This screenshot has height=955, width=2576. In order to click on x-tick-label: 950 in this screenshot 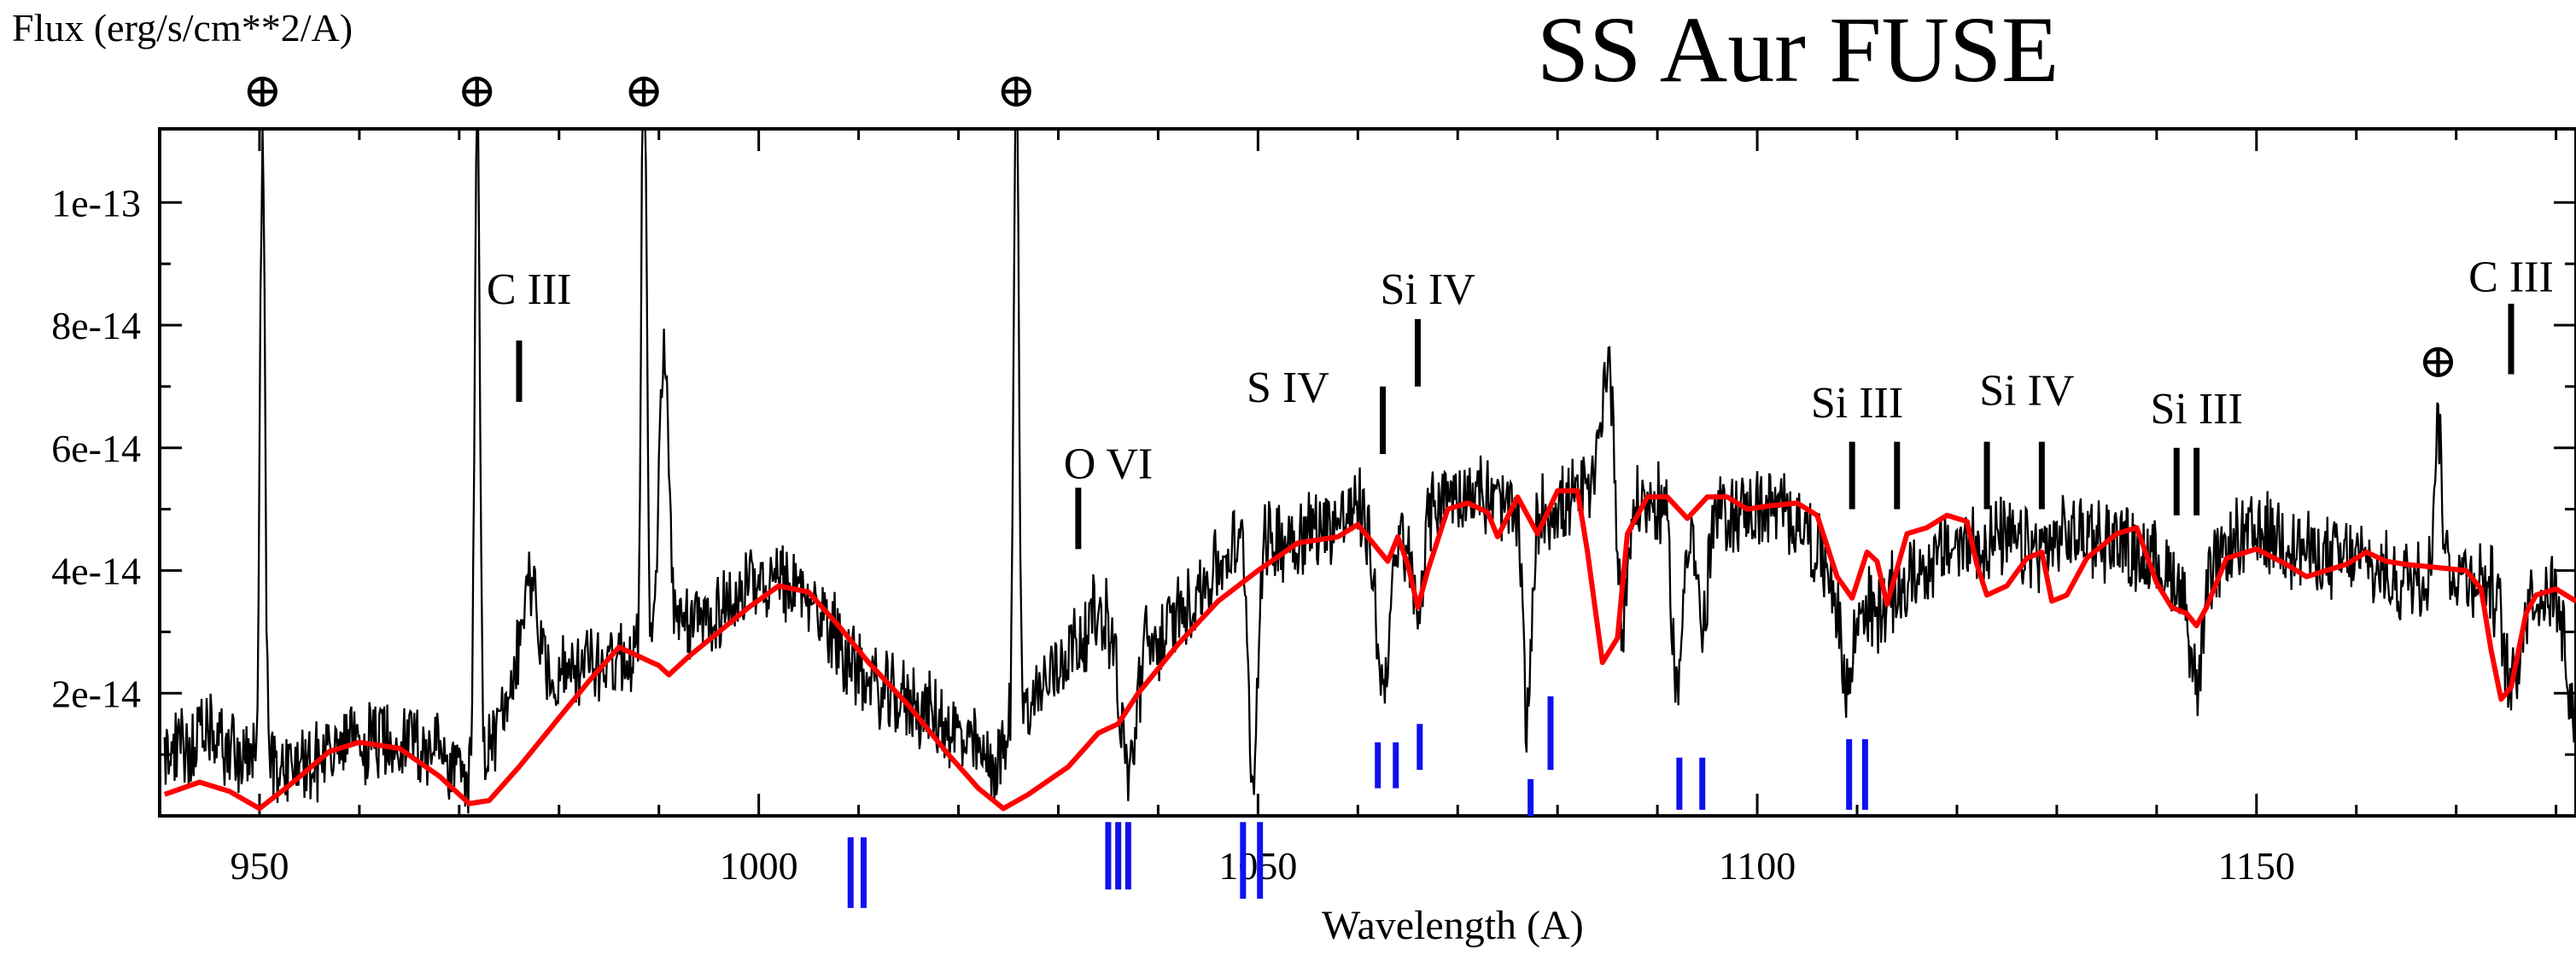, I will do `click(259, 866)`.